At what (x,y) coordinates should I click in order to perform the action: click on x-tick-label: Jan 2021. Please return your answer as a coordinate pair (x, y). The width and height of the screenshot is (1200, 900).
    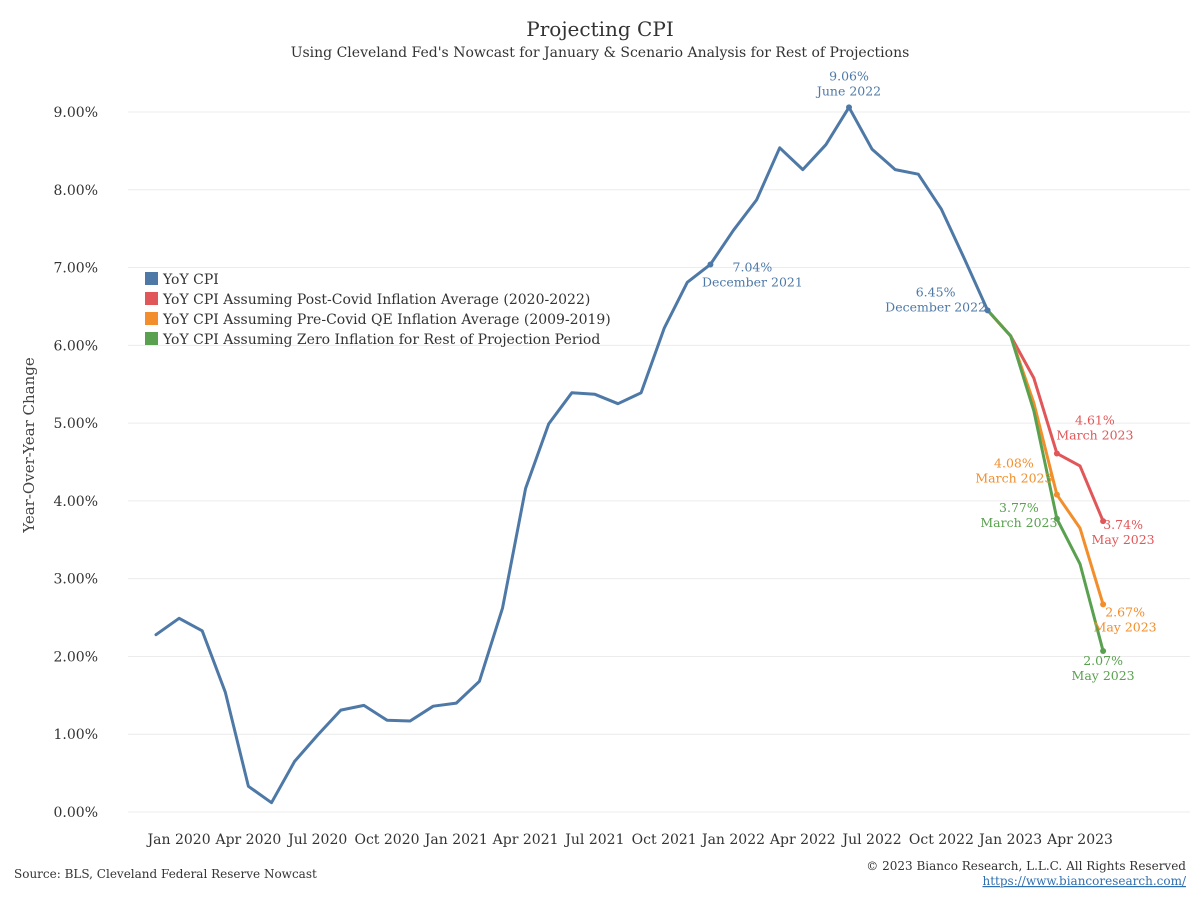
    Looking at the image, I should click on (455, 840).